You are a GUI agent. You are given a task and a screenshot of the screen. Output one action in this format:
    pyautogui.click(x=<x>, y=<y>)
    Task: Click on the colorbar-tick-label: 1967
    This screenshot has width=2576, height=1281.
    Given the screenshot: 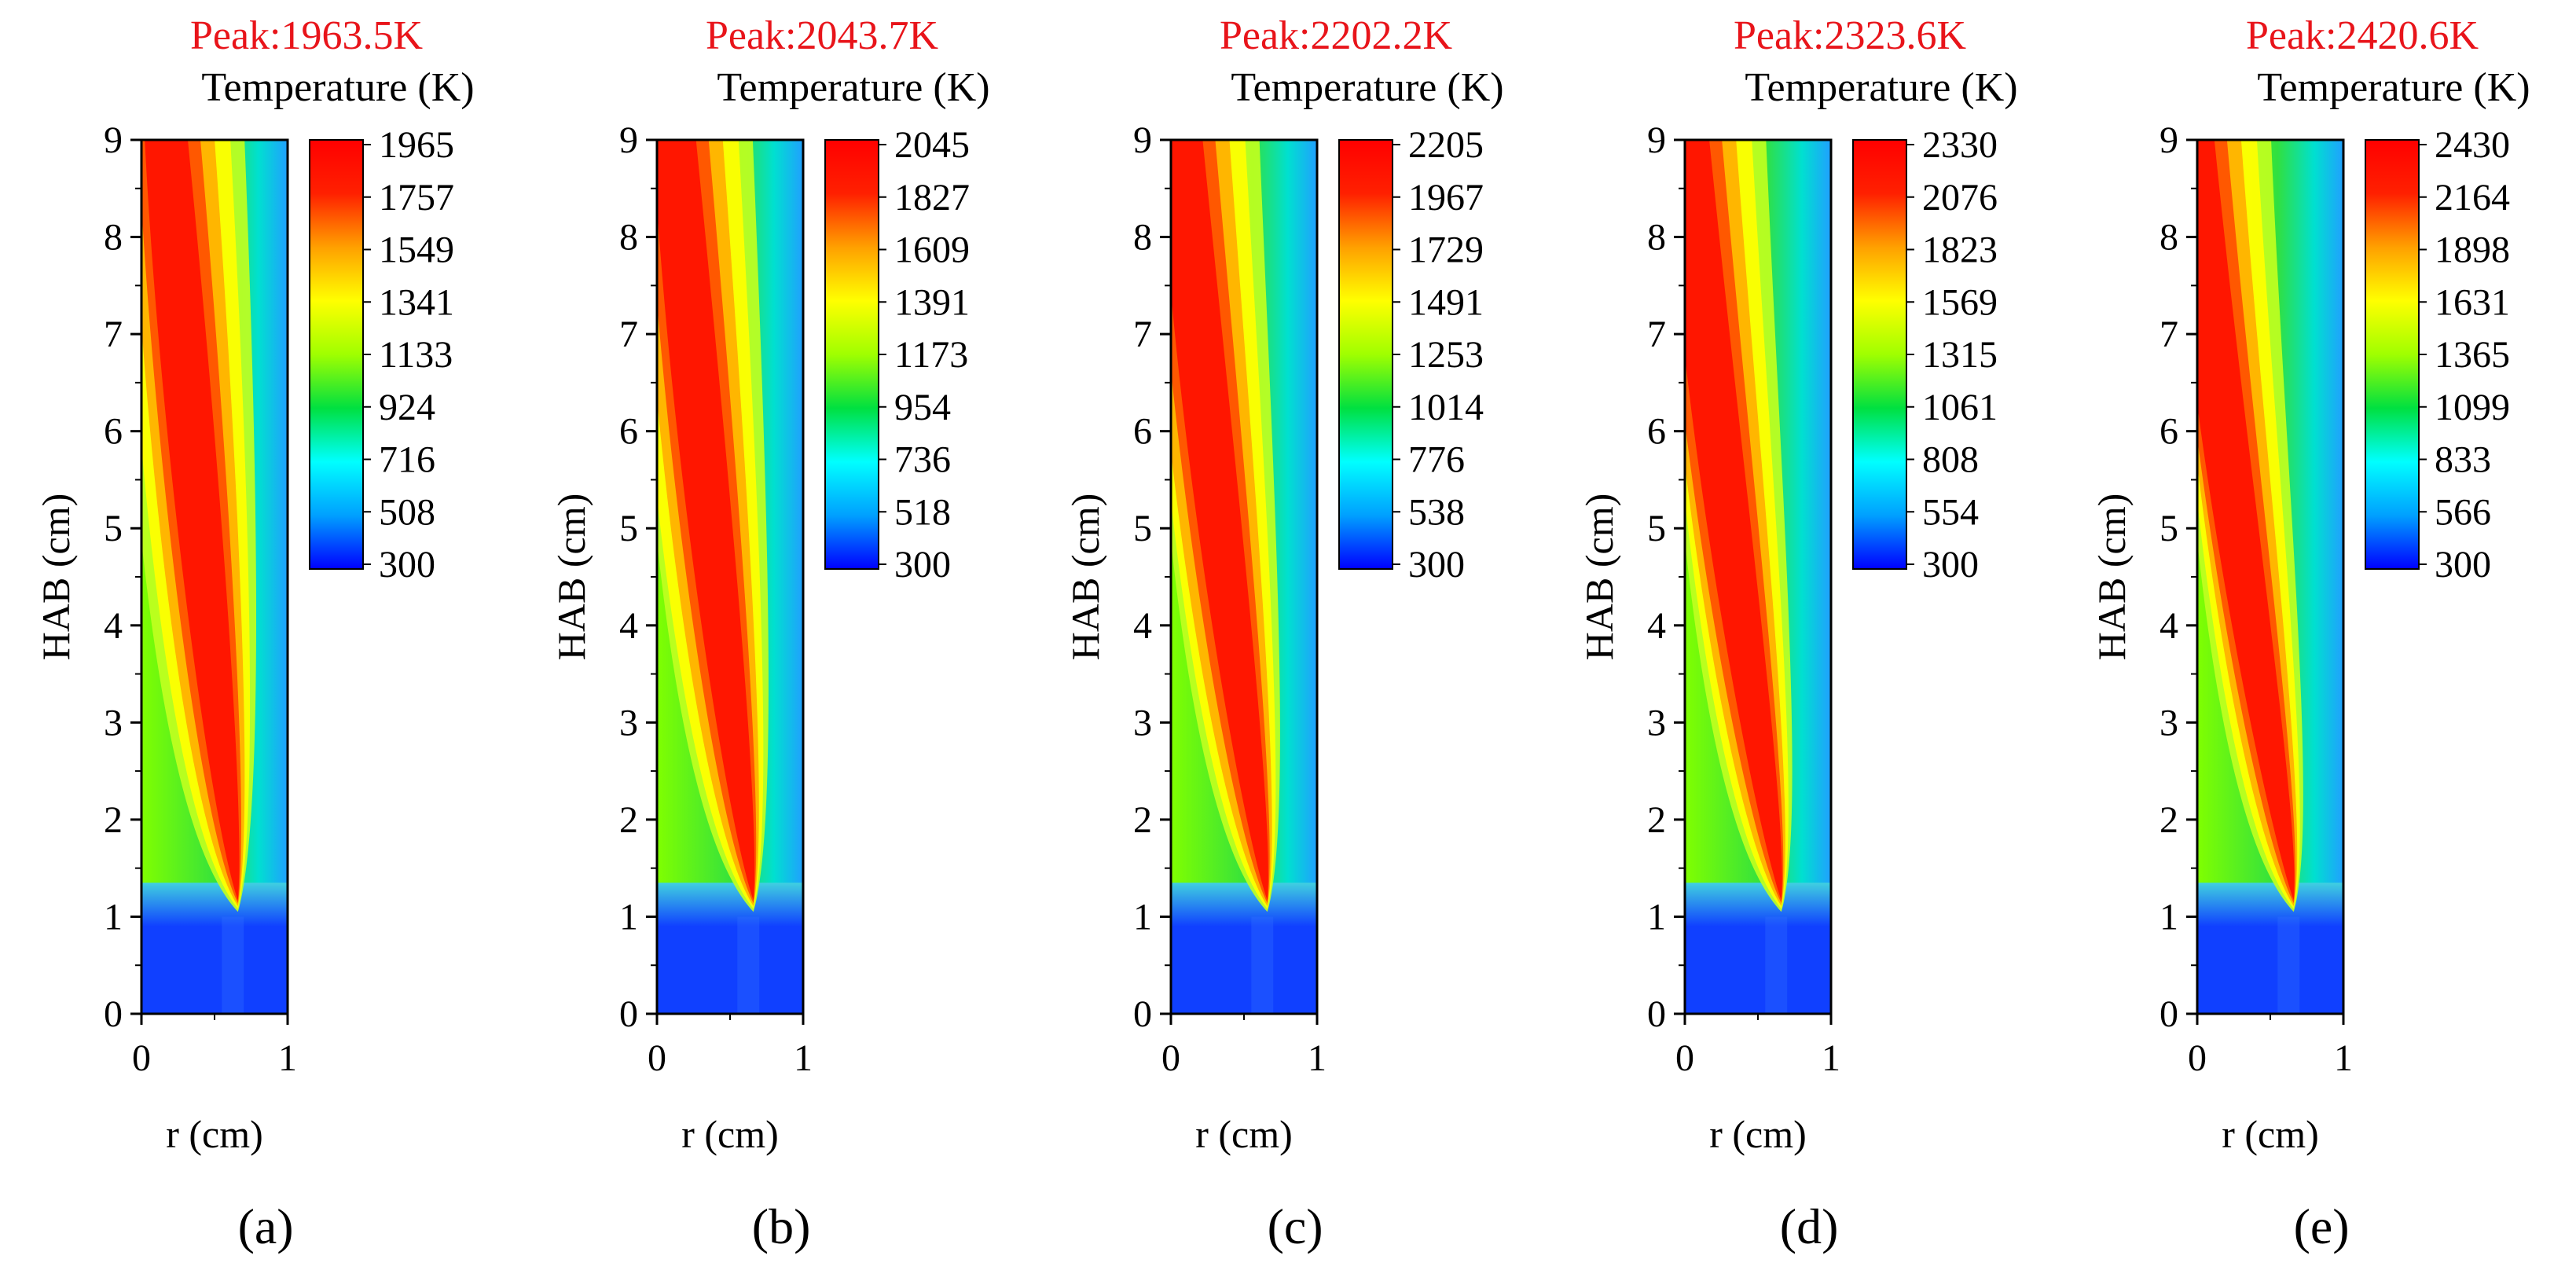 What is the action you would take?
    pyautogui.click(x=1446, y=198)
    